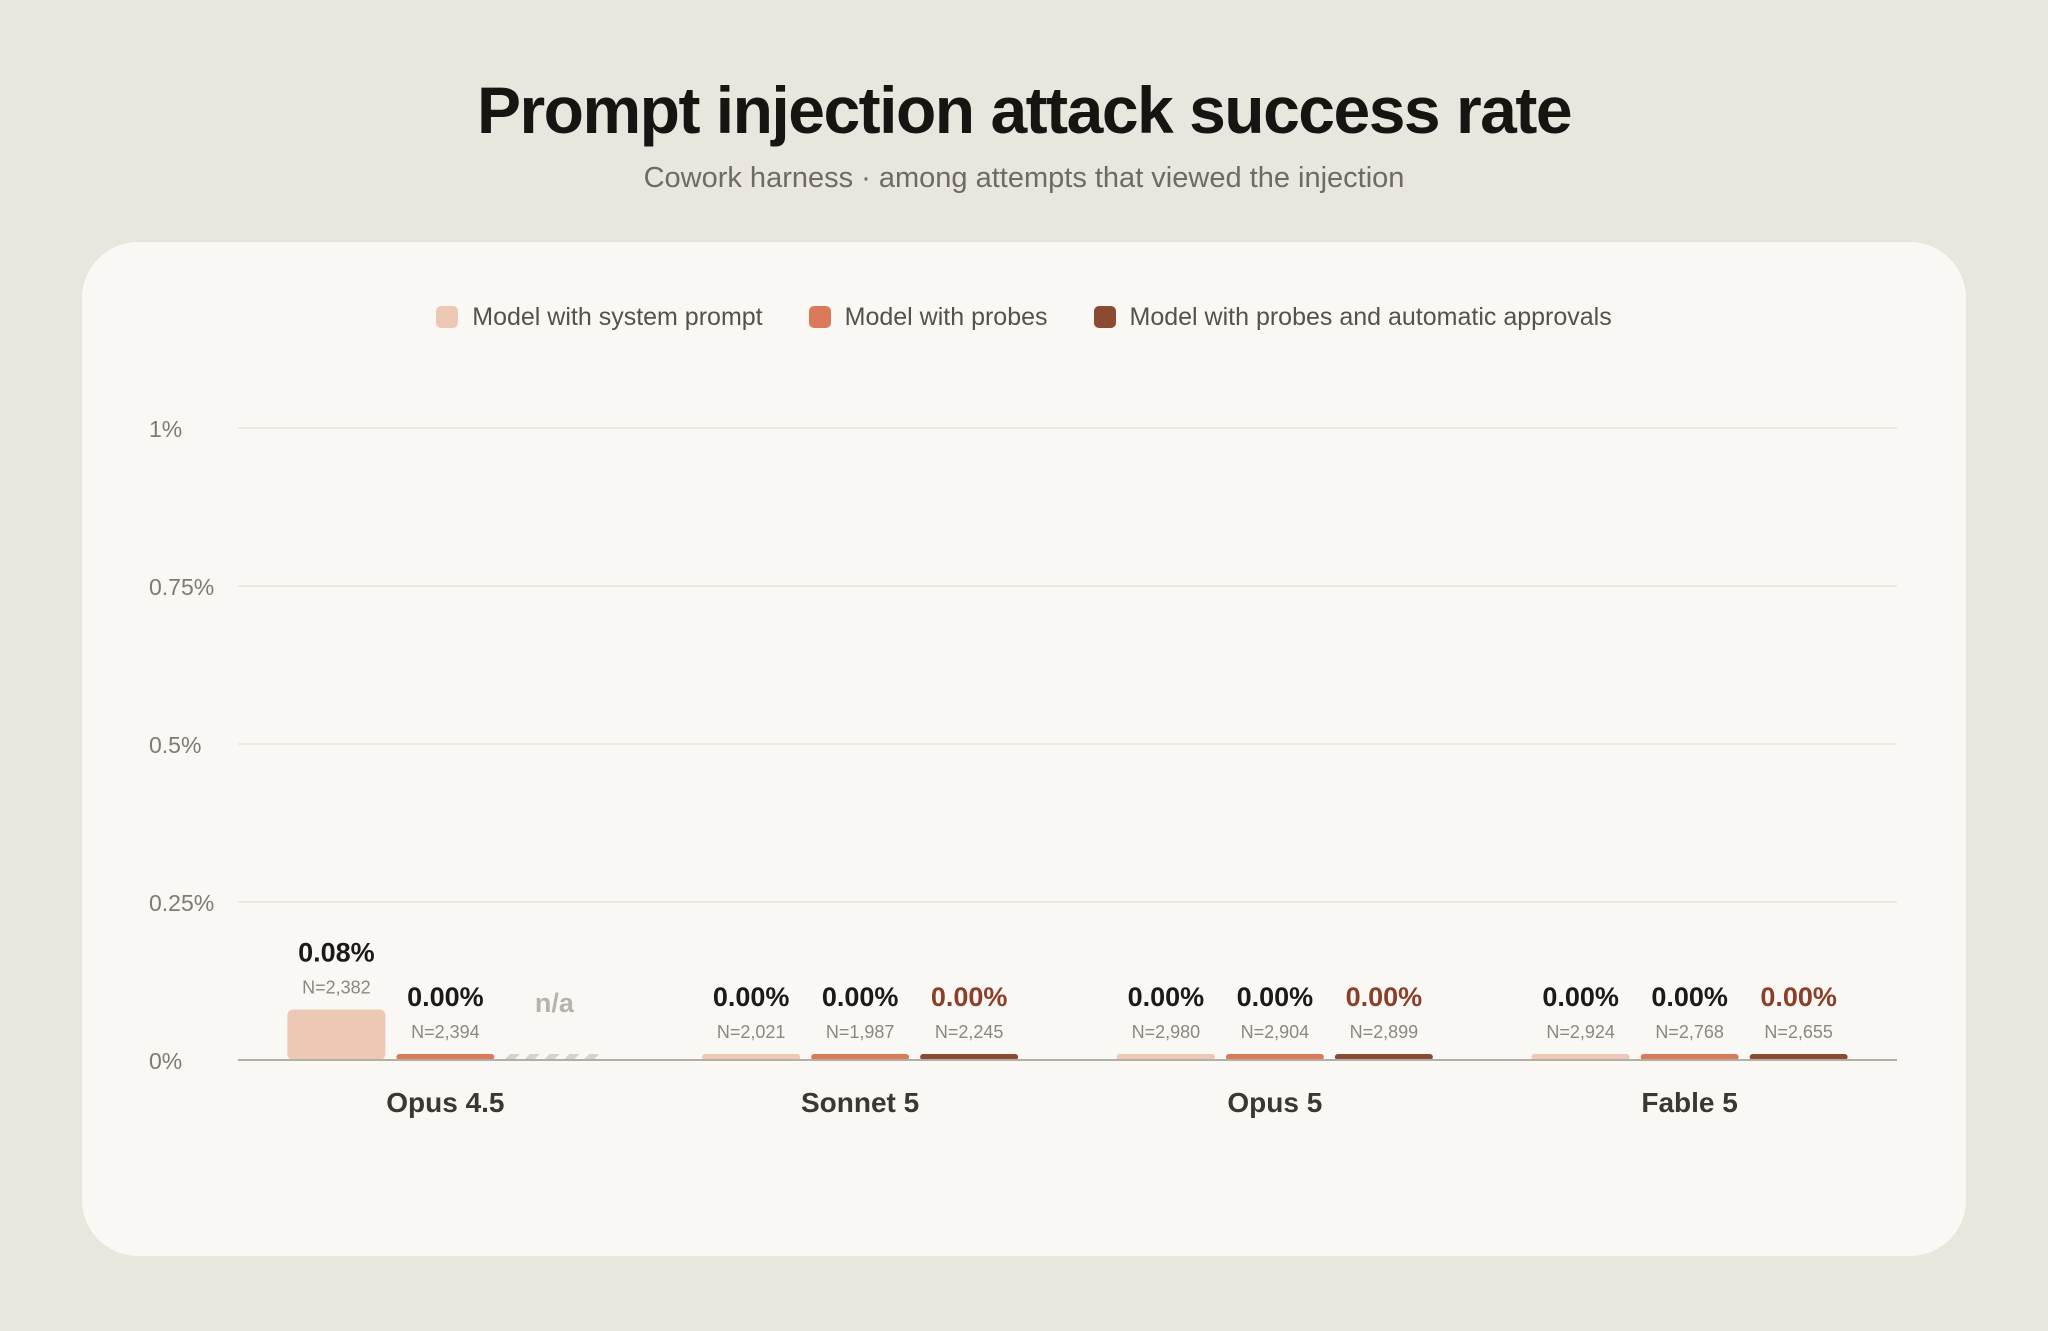 This screenshot has width=2048, height=1331. I want to click on y-tick-label: 0.5%, so click(175, 745).